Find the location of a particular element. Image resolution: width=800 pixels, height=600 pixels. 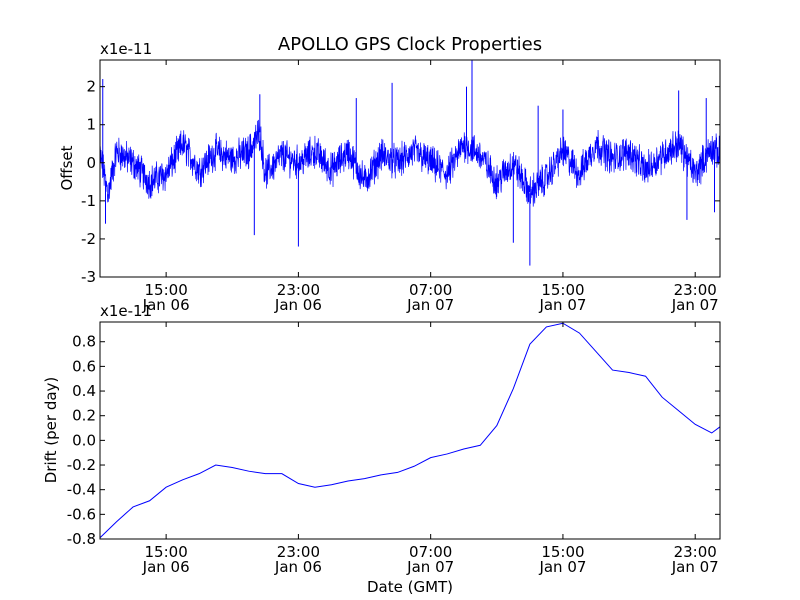

drift-y-tick-label: 0.8 is located at coordinates (84, 342).